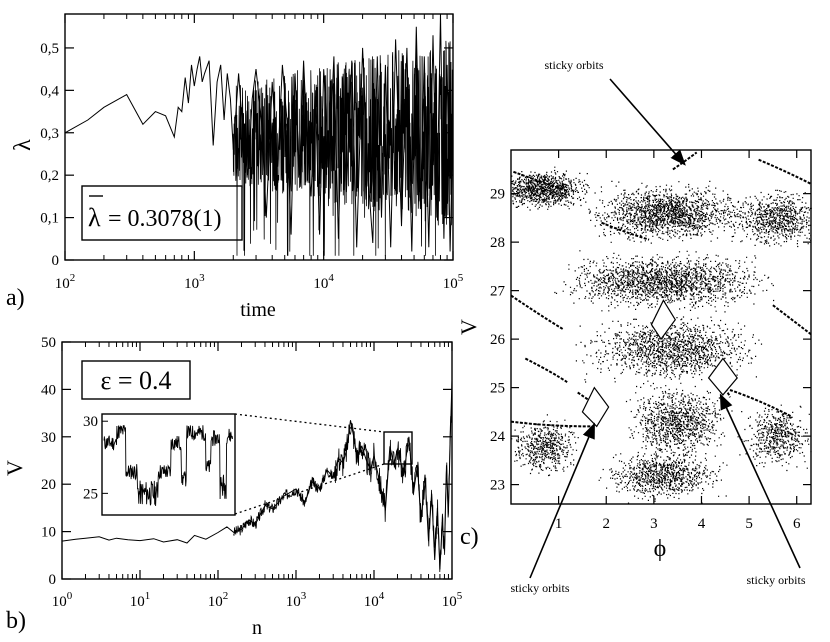  Describe the element at coordinates (452, 600) in the screenshot. I see `panel-b-xtick-label: 10⁵` at that location.